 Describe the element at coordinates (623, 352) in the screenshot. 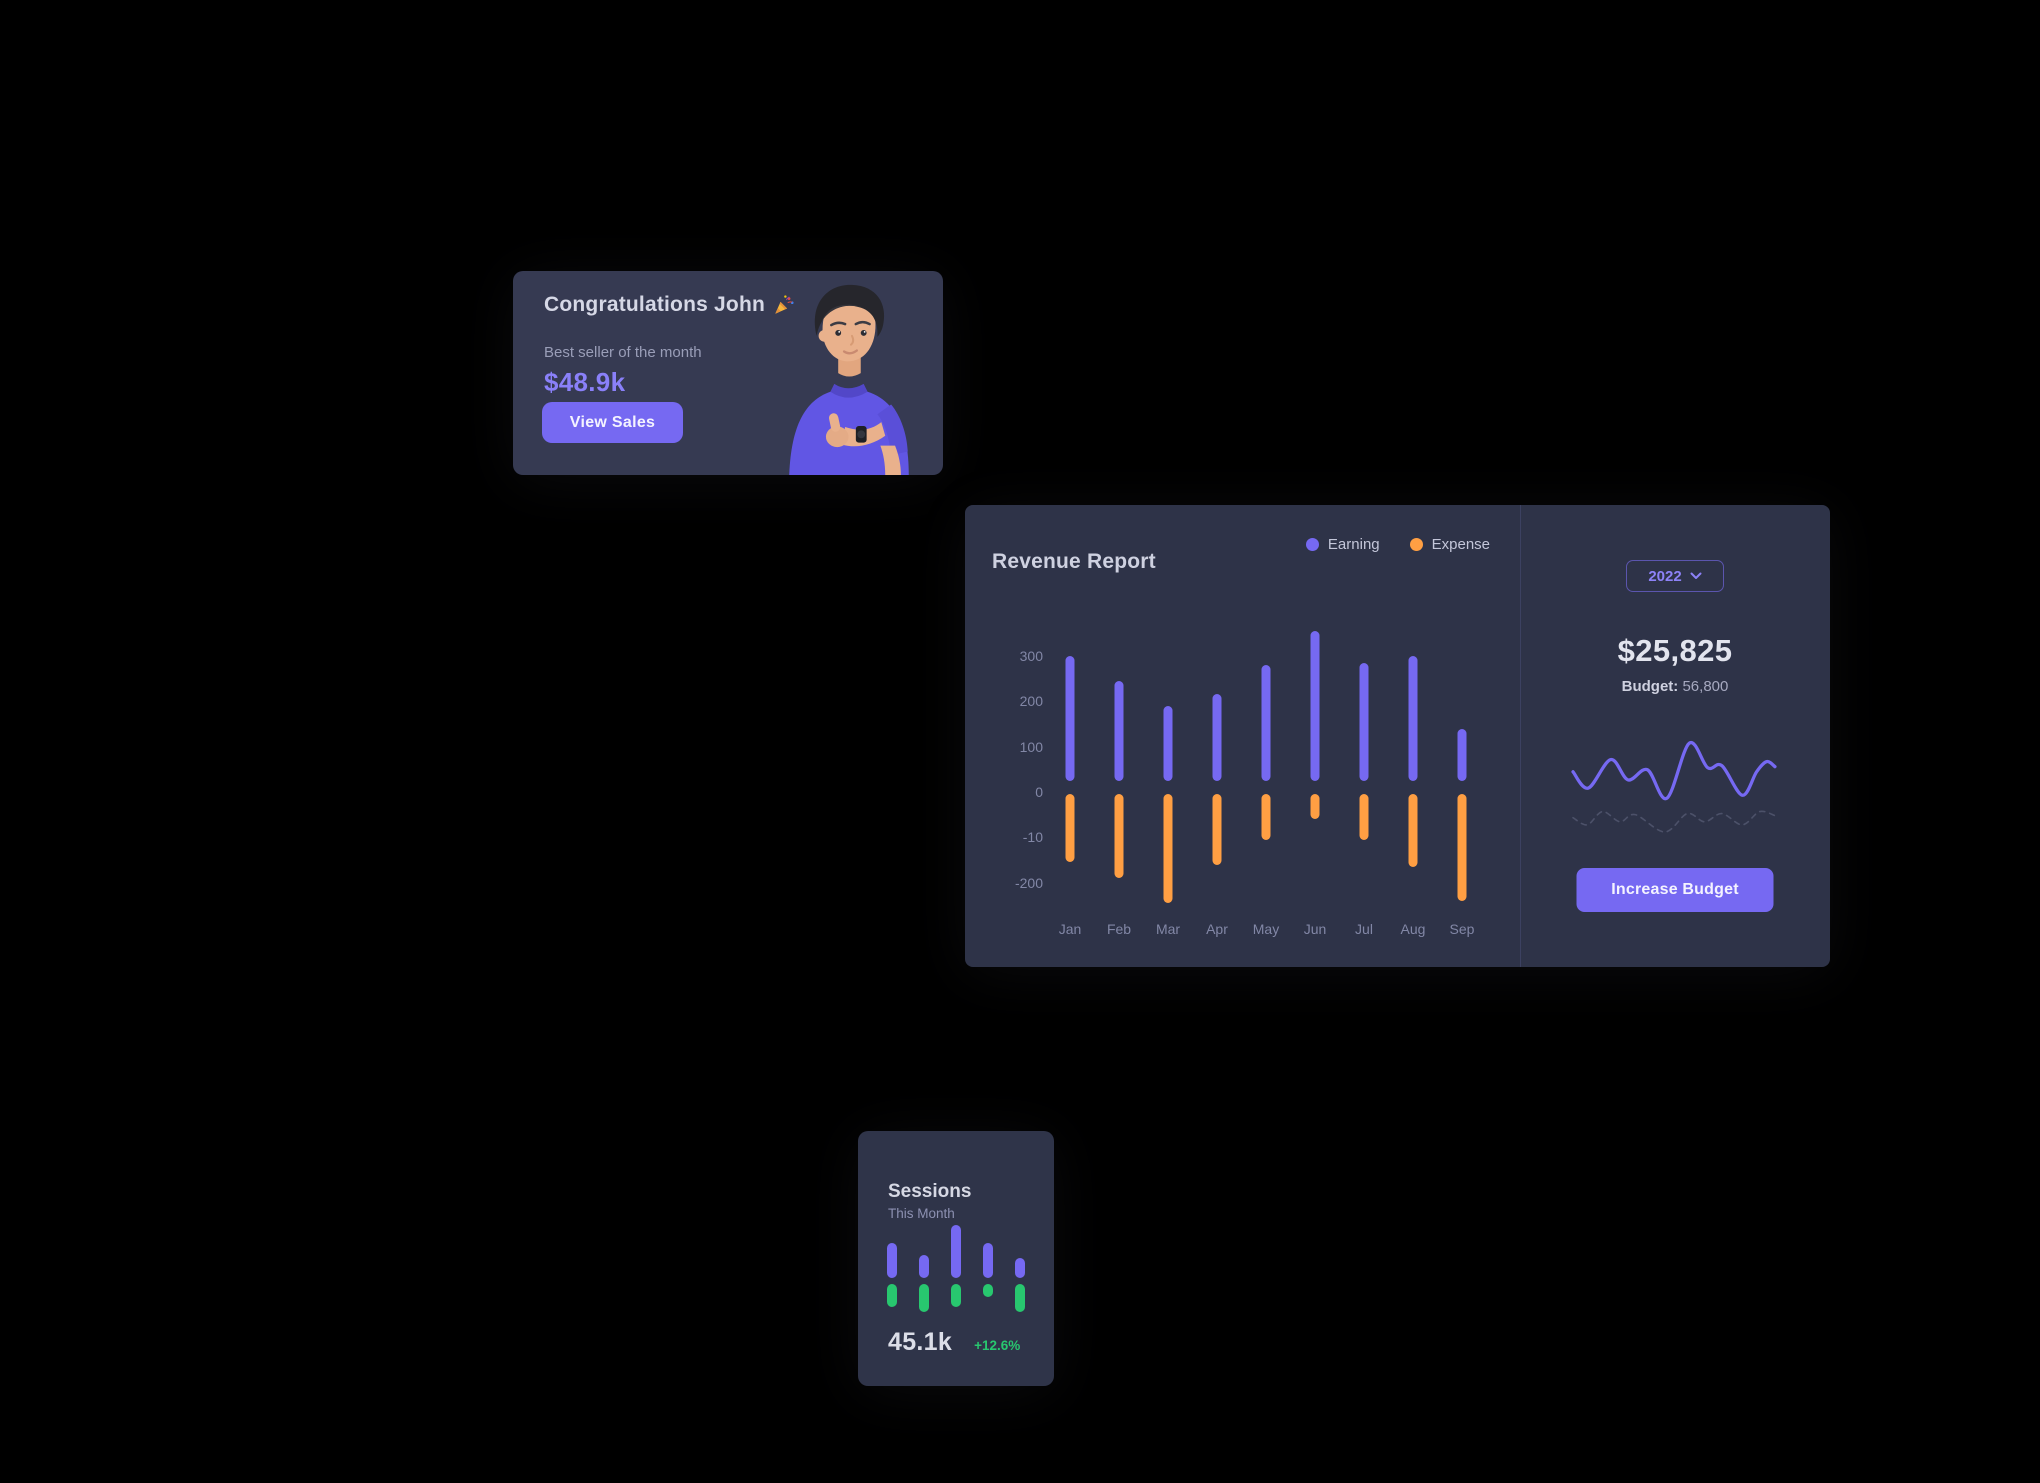

I see `congrats-subtitle: Best seller of the month` at that location.